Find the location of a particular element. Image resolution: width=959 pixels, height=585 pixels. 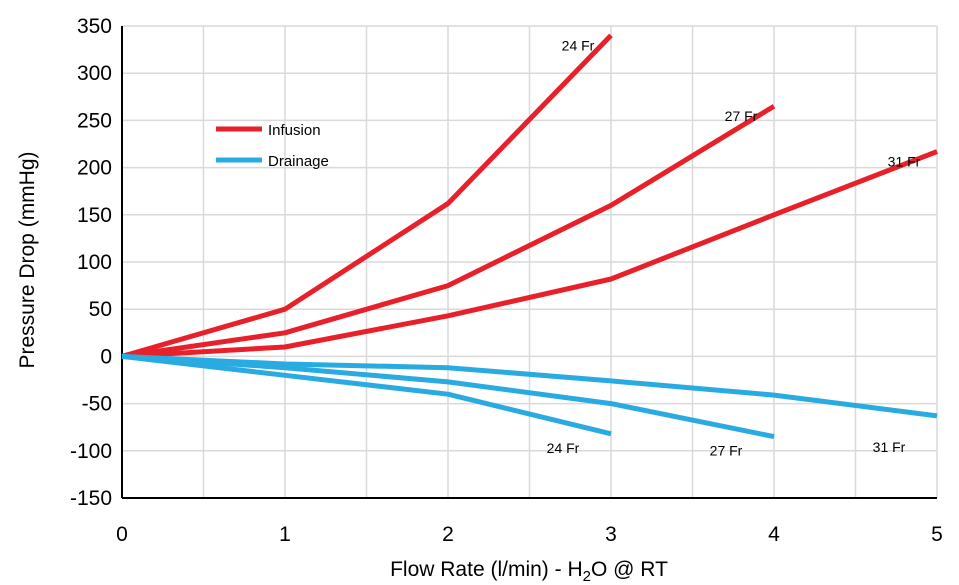

x-axis-title: Flow Rate (l/min) - H2O @ RT is located at coordinates (529, 571).